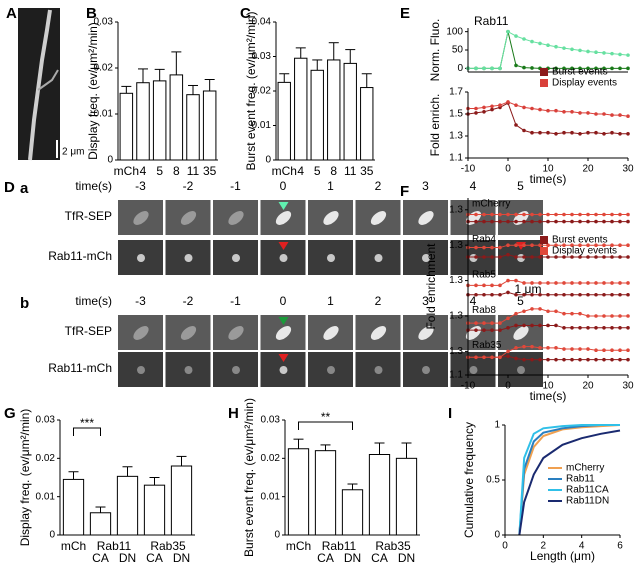 The image size is (640, 569). Describe the element at coordinates (456, 114) in the screenshot. I see `y-tick-label: 1.5` at that location.